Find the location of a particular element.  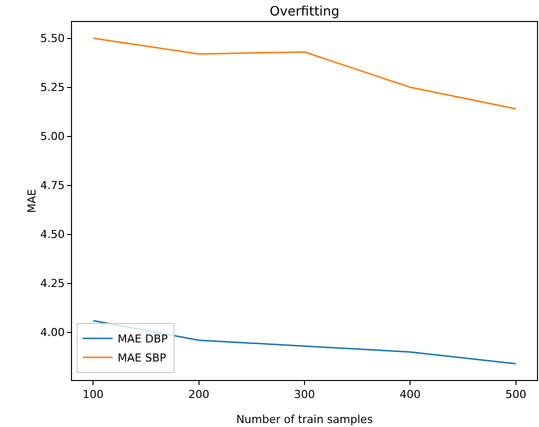

chart-title: Overfitting is located at coordinates (305, 12).